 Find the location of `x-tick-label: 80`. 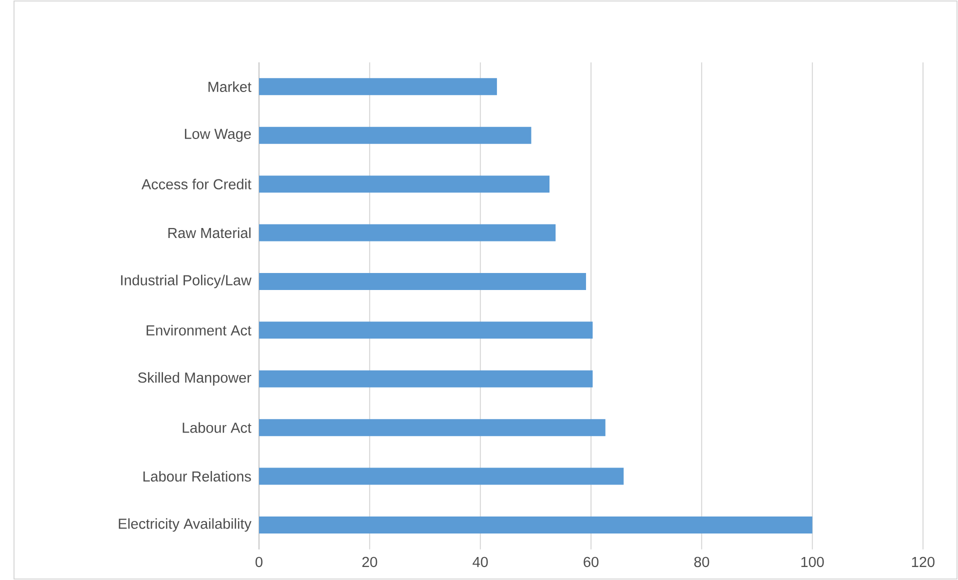

x-tick-label: 80 is located at coordinates (702, 562).